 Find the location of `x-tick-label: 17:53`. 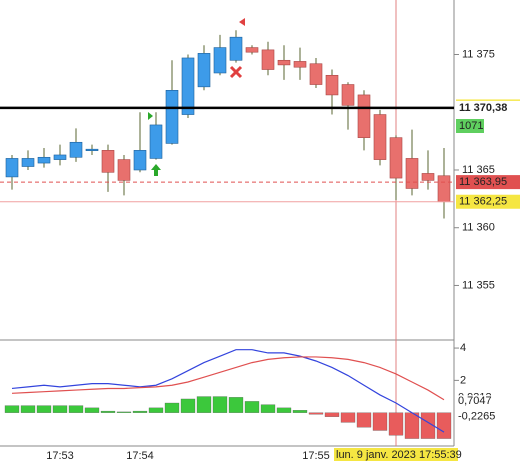

x-tick-label: 17:53 is located at coordinates (60, 455).